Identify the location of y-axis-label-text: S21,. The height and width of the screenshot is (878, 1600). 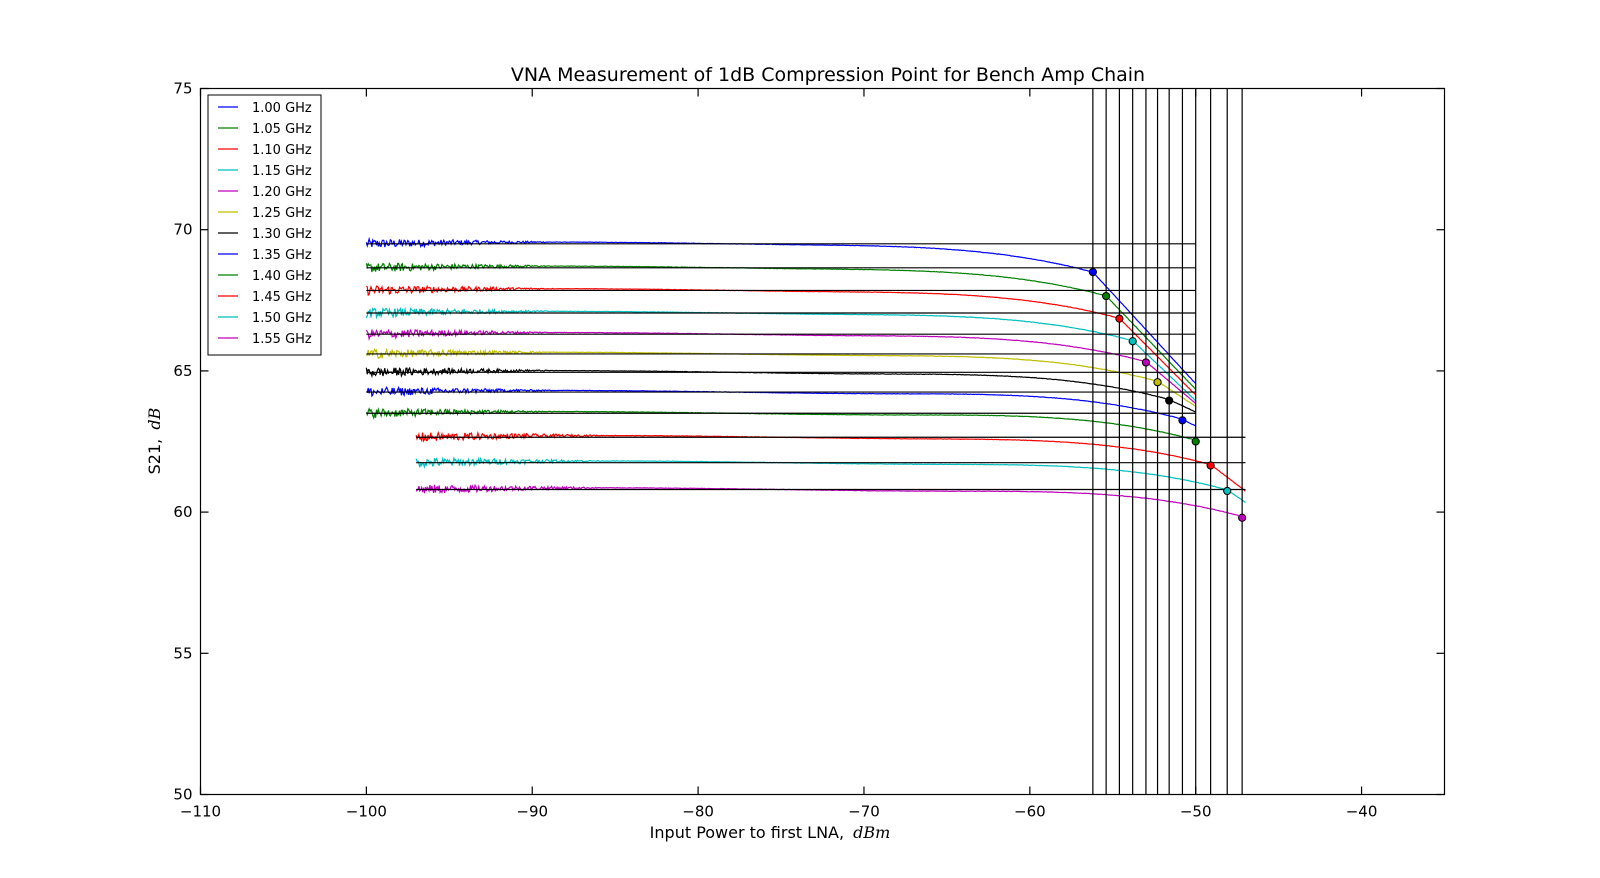
(154, 457).